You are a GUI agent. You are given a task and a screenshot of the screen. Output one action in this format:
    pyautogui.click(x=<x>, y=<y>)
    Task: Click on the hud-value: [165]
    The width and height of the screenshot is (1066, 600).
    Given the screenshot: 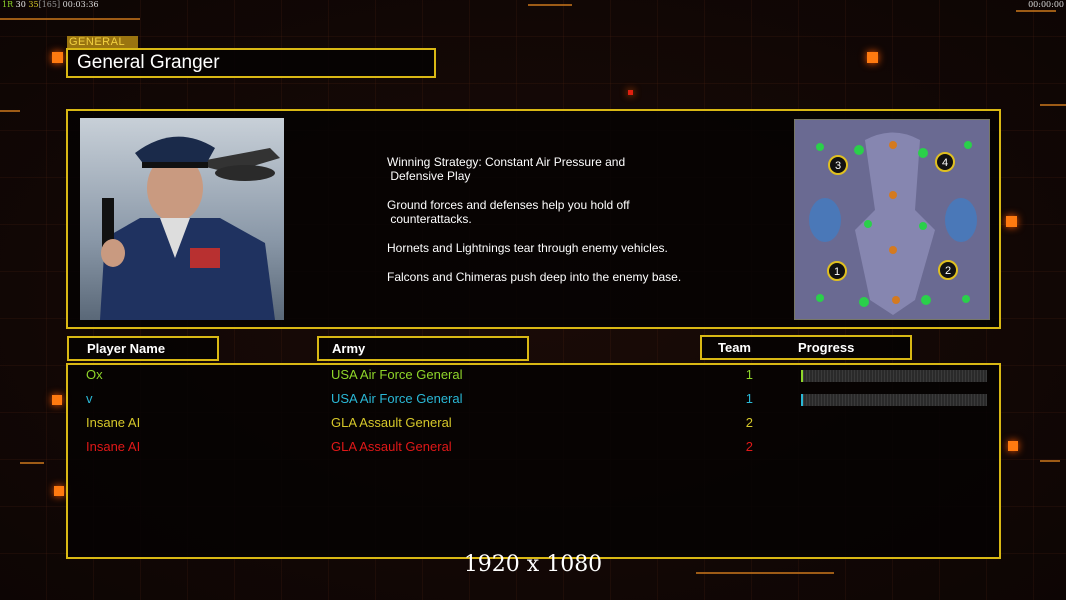 What is the action you would take?
    pyautogui.click(x=49, y=4)
    